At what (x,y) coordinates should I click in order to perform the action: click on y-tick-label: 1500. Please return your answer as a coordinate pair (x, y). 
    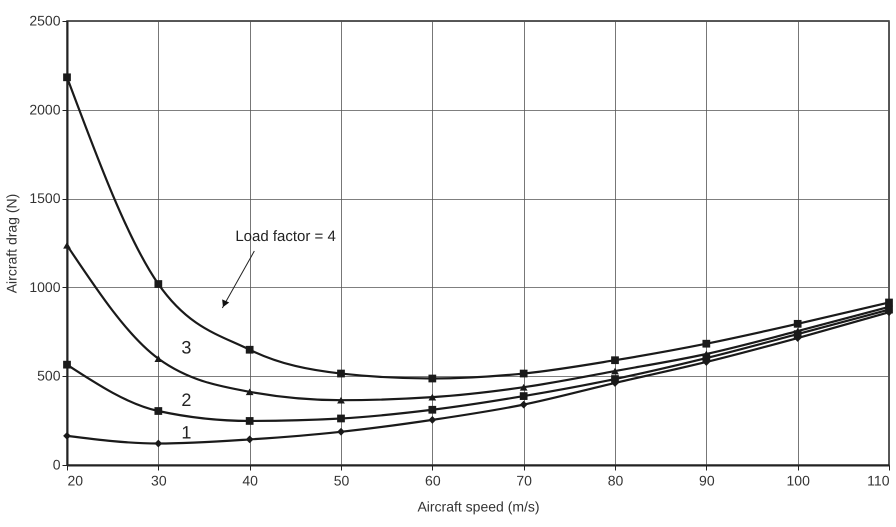
    Looking at the image, I should click on (45, 198).